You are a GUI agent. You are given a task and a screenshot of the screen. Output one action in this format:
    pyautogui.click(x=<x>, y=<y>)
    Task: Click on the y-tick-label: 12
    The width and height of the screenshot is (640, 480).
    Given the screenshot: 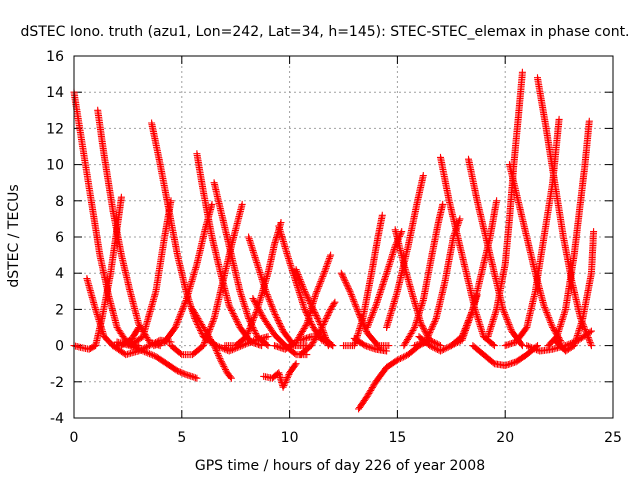 What is the action you would take?
    pyautogui.click(x=55, y=129)
    